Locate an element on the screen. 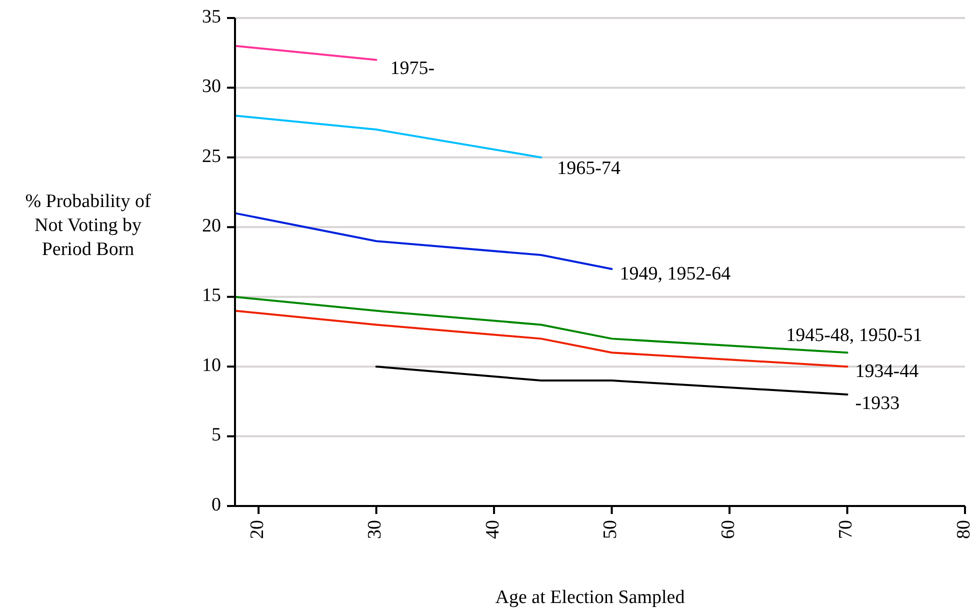 This screenshot has width=975, height=616. x-tick-label: 60 is located at coordinates (728, 529).